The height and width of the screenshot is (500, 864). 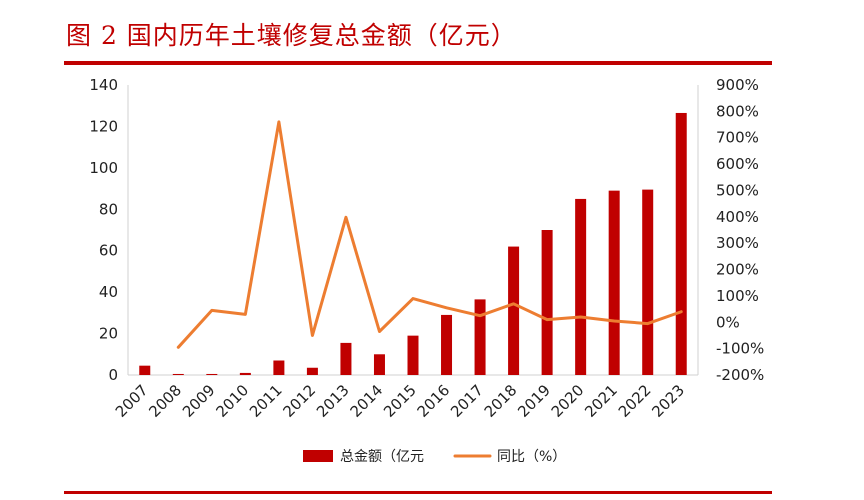 What do you see at coordinates (165, 401) in the screenshot?
I see `x-tick-label: 2008` at bounding box center [165, 401].